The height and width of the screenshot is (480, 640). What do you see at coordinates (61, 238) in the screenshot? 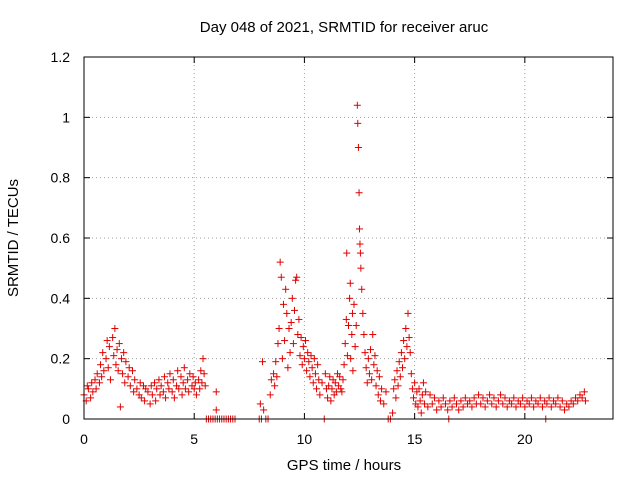
I see `y-tick-label: 0.6` at bounding box center [61, 238].